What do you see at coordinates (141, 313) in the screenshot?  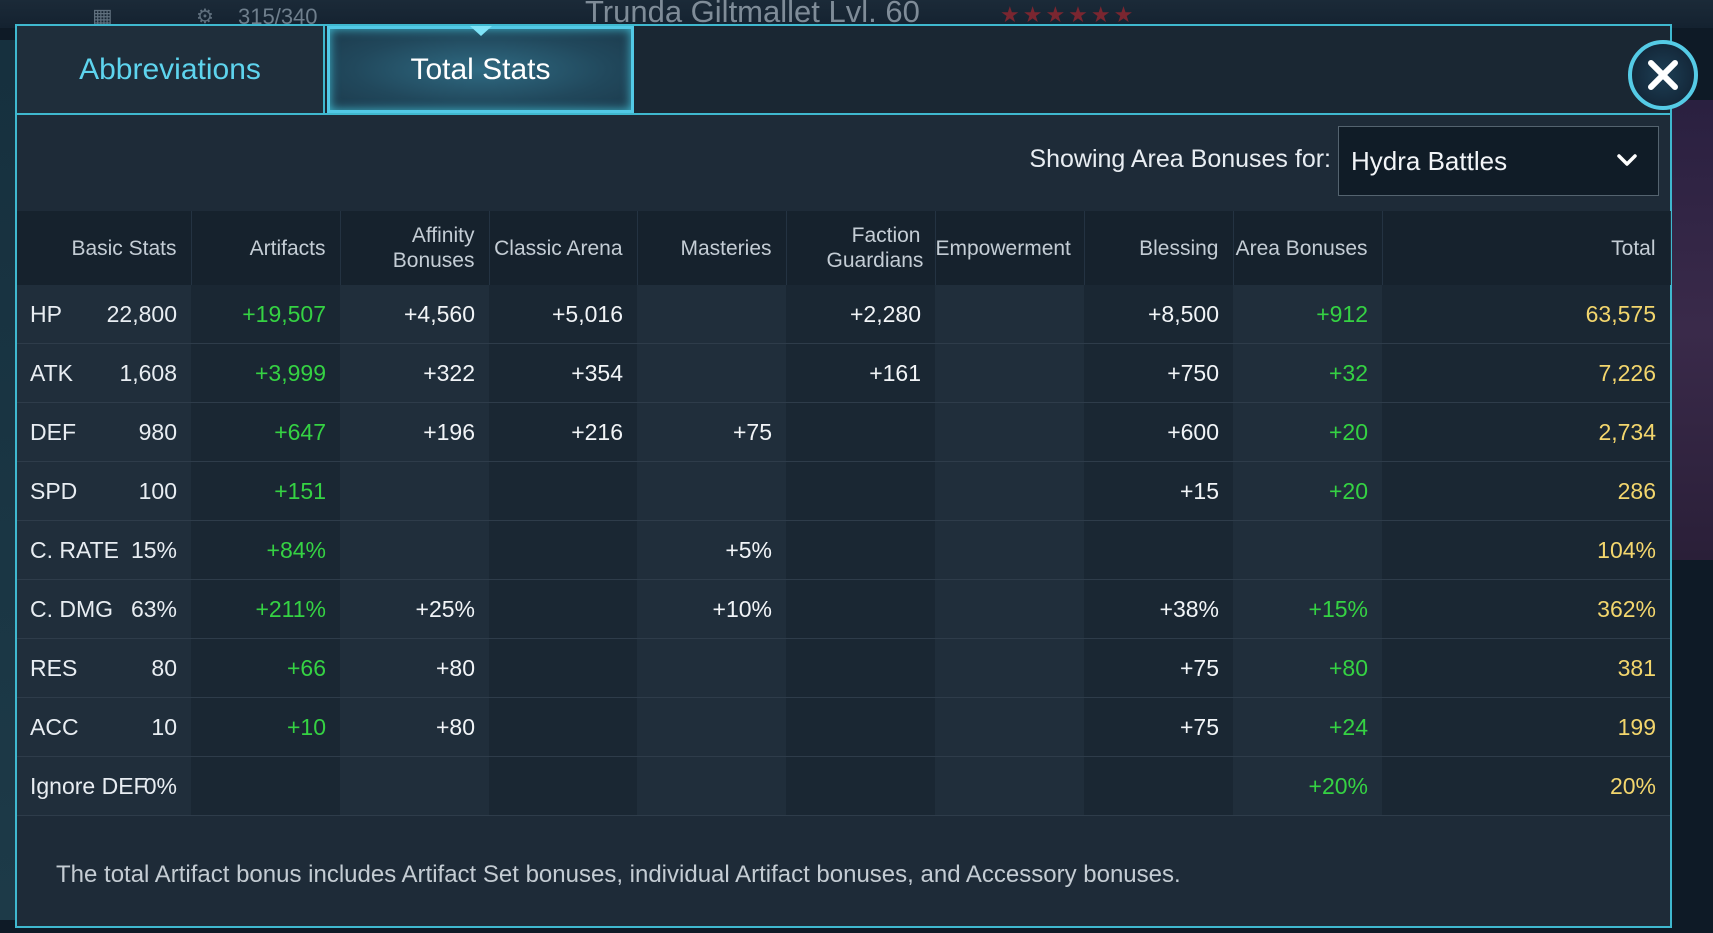 I see `basic-stat-value: 22,800` at bounding box center [141, 313].